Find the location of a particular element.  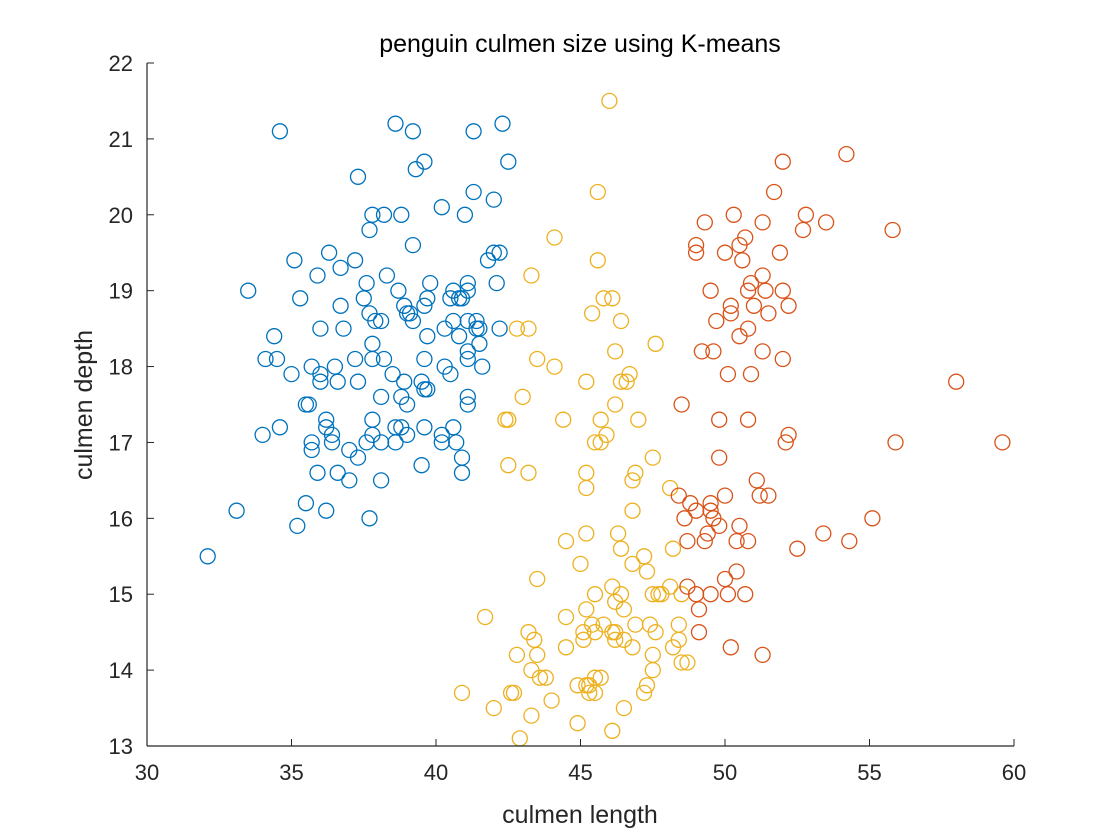

y-tick-label: 17 is located at coordinates (121, 442).